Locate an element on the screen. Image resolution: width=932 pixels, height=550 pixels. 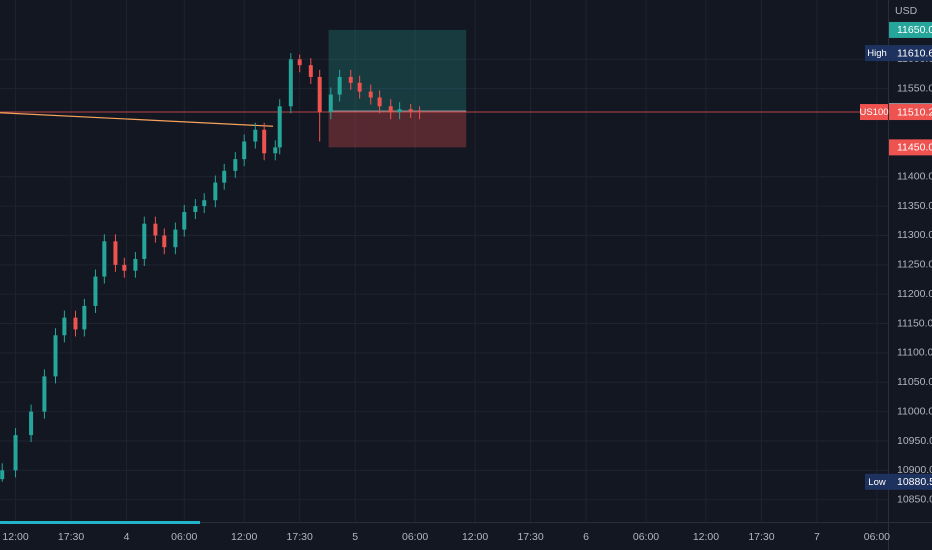
high_marker-name: High is located at coordinates (877, 53).